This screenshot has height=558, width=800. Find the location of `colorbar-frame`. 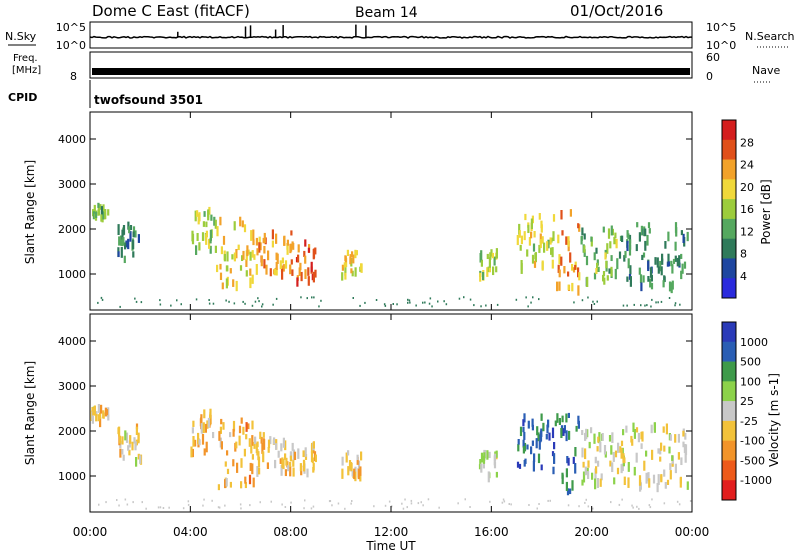

colorbar-frame is located at coordinates (729, 411).